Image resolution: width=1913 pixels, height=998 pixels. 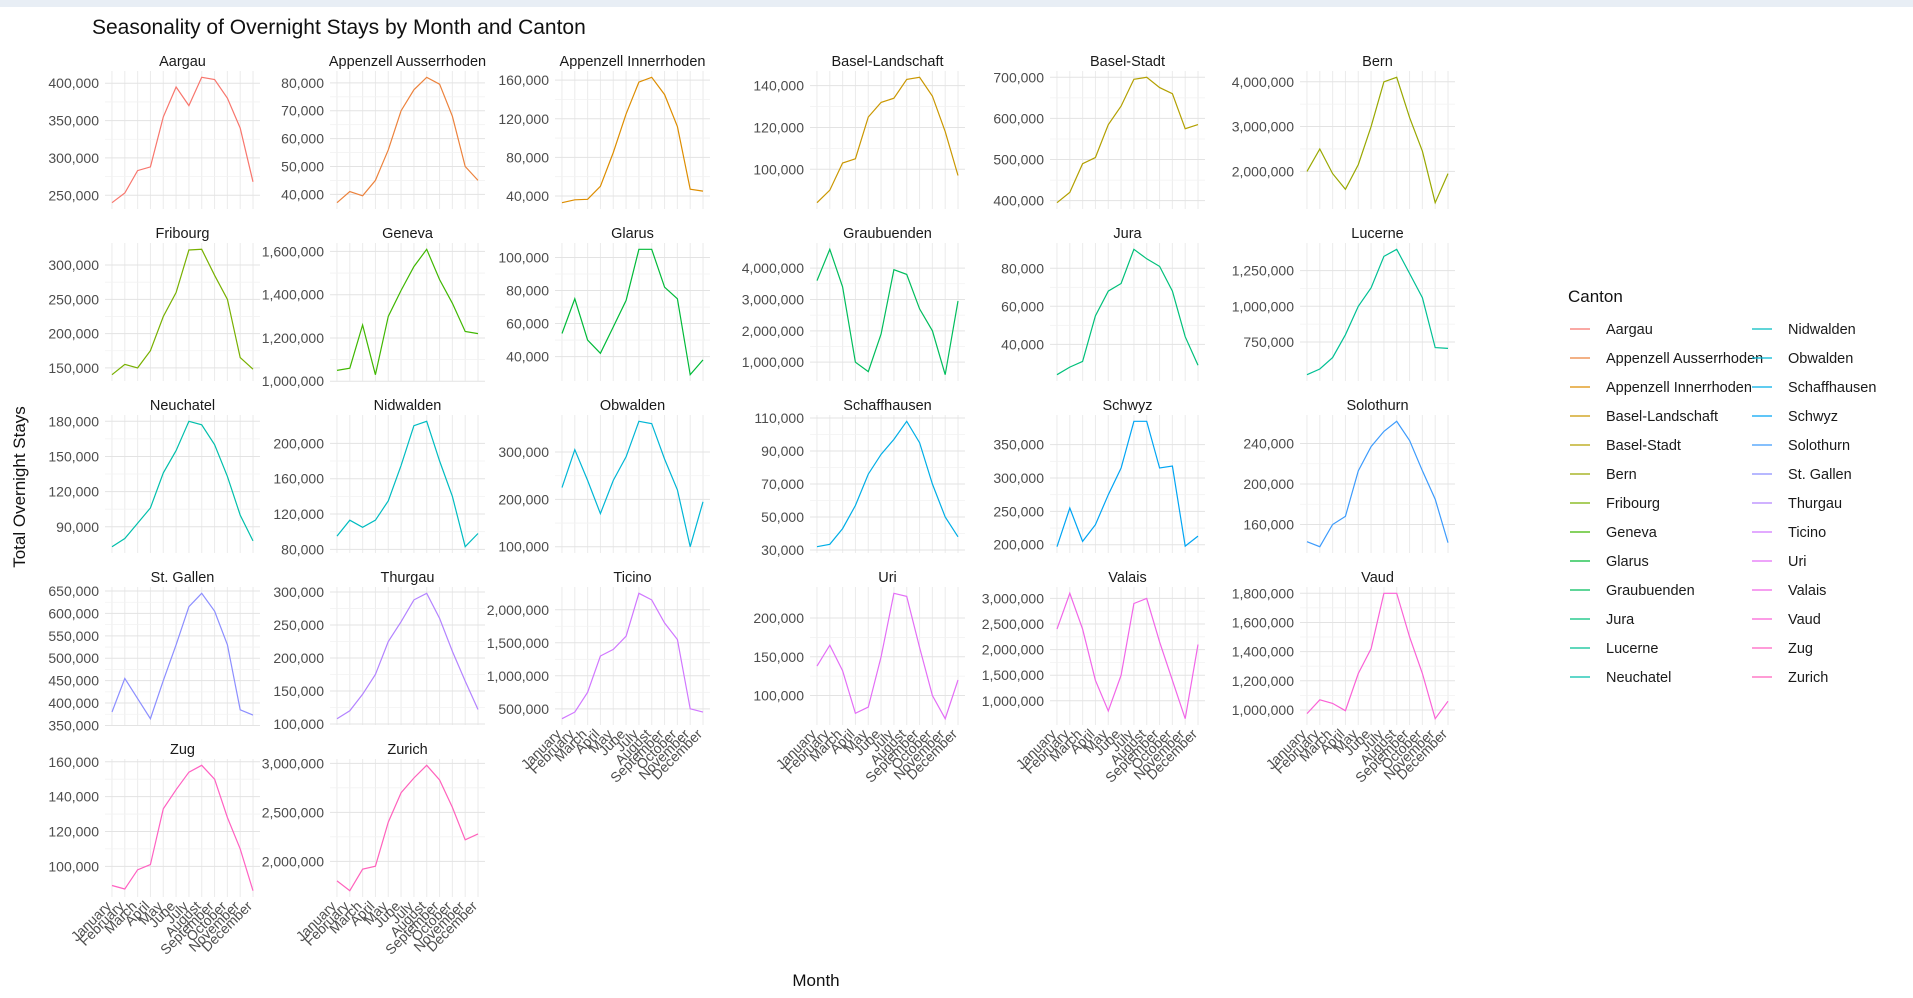 What do you see at coordinates (1263, 652) in the screenshot?
I see `y-tick-label: 1,400,000` at bounding box center [1263, 652].